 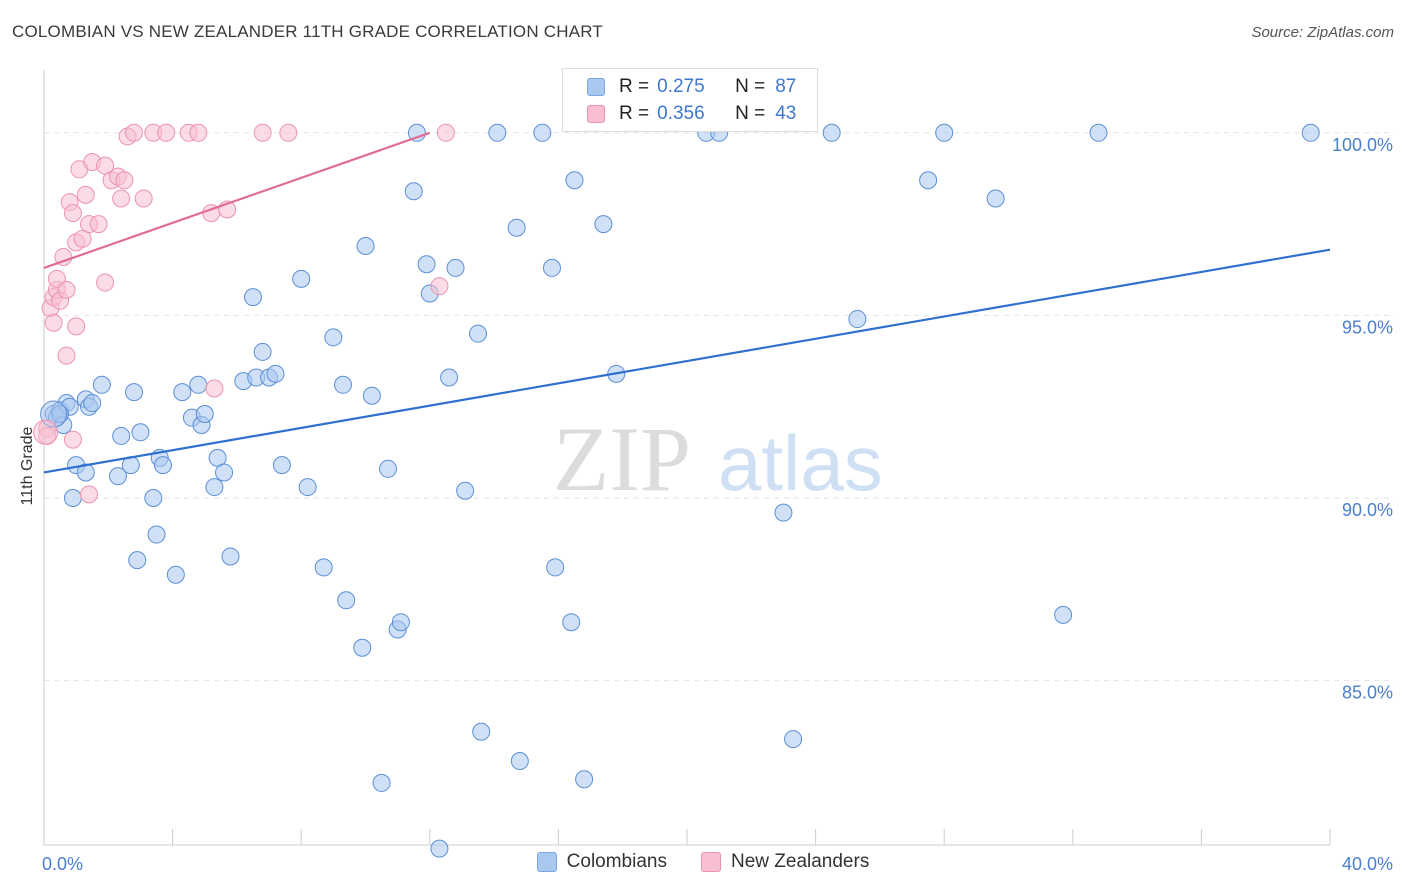 I want to click on legend-label-colombians: Colombians, so click(x=616, y=861).